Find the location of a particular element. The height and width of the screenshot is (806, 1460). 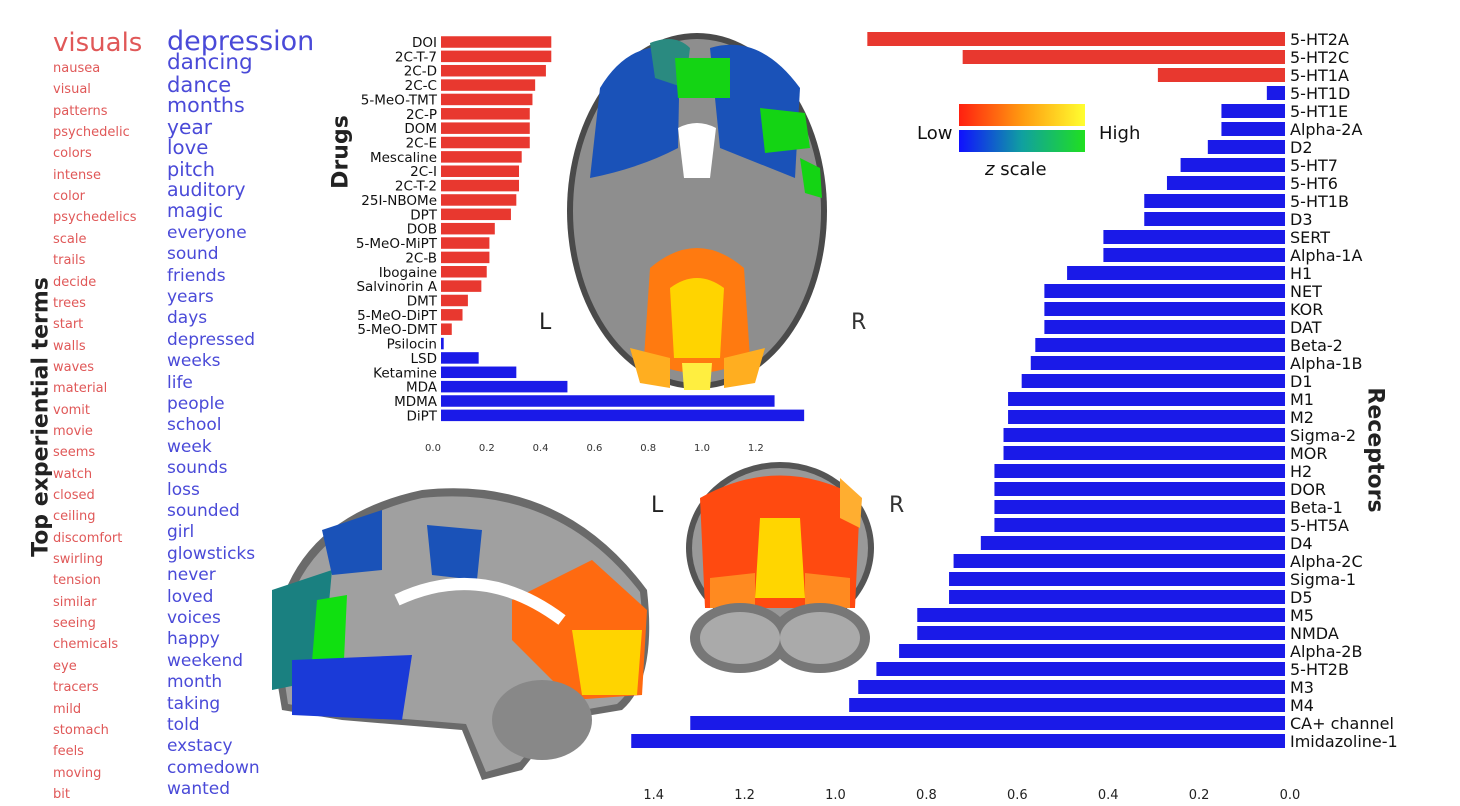

blue-term-26: loved is located at coordinates (190, 596).